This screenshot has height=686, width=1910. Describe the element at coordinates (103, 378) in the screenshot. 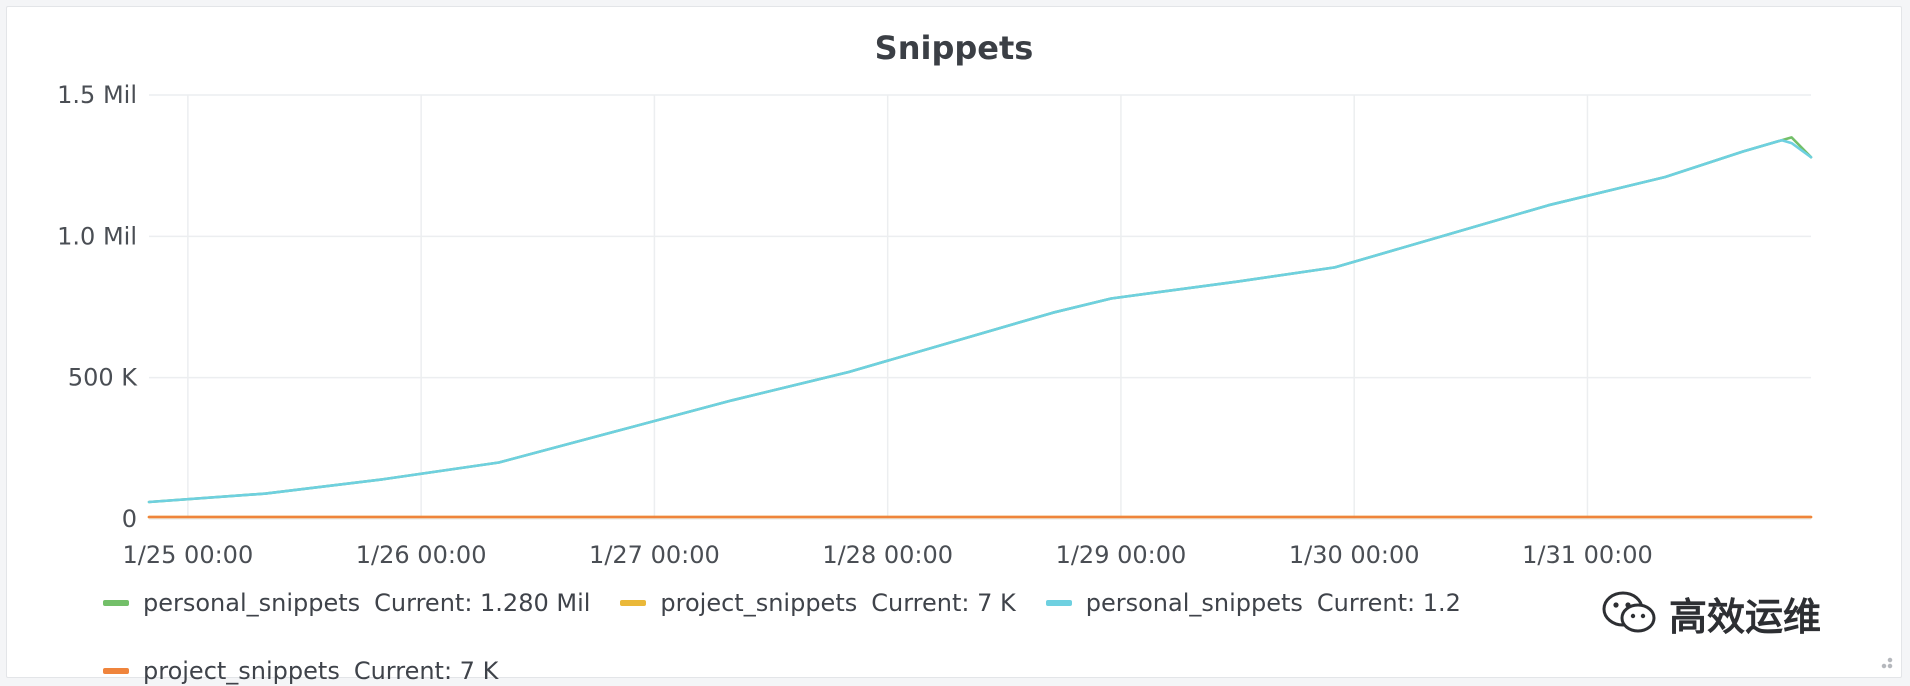

I see `y-tick-label: 500 K` at that location.